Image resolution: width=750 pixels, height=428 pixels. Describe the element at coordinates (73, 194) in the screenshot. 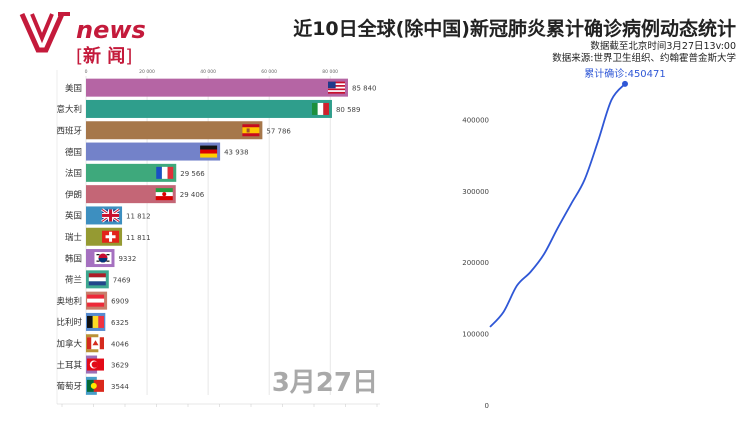

I see `category-label: 伊朗` at that location.